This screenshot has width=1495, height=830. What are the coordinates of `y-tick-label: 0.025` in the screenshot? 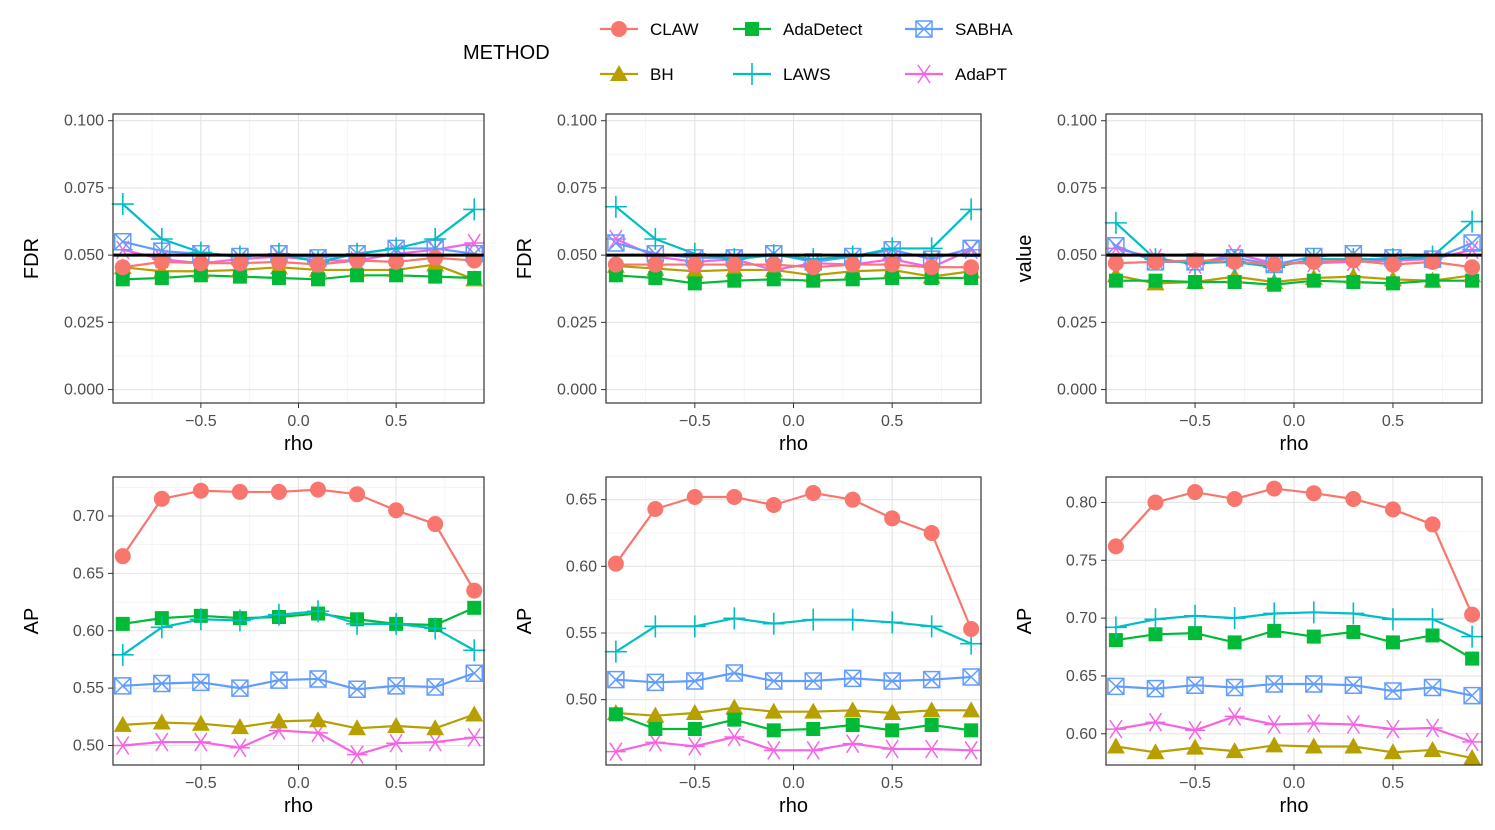 It's located at (577, 322).